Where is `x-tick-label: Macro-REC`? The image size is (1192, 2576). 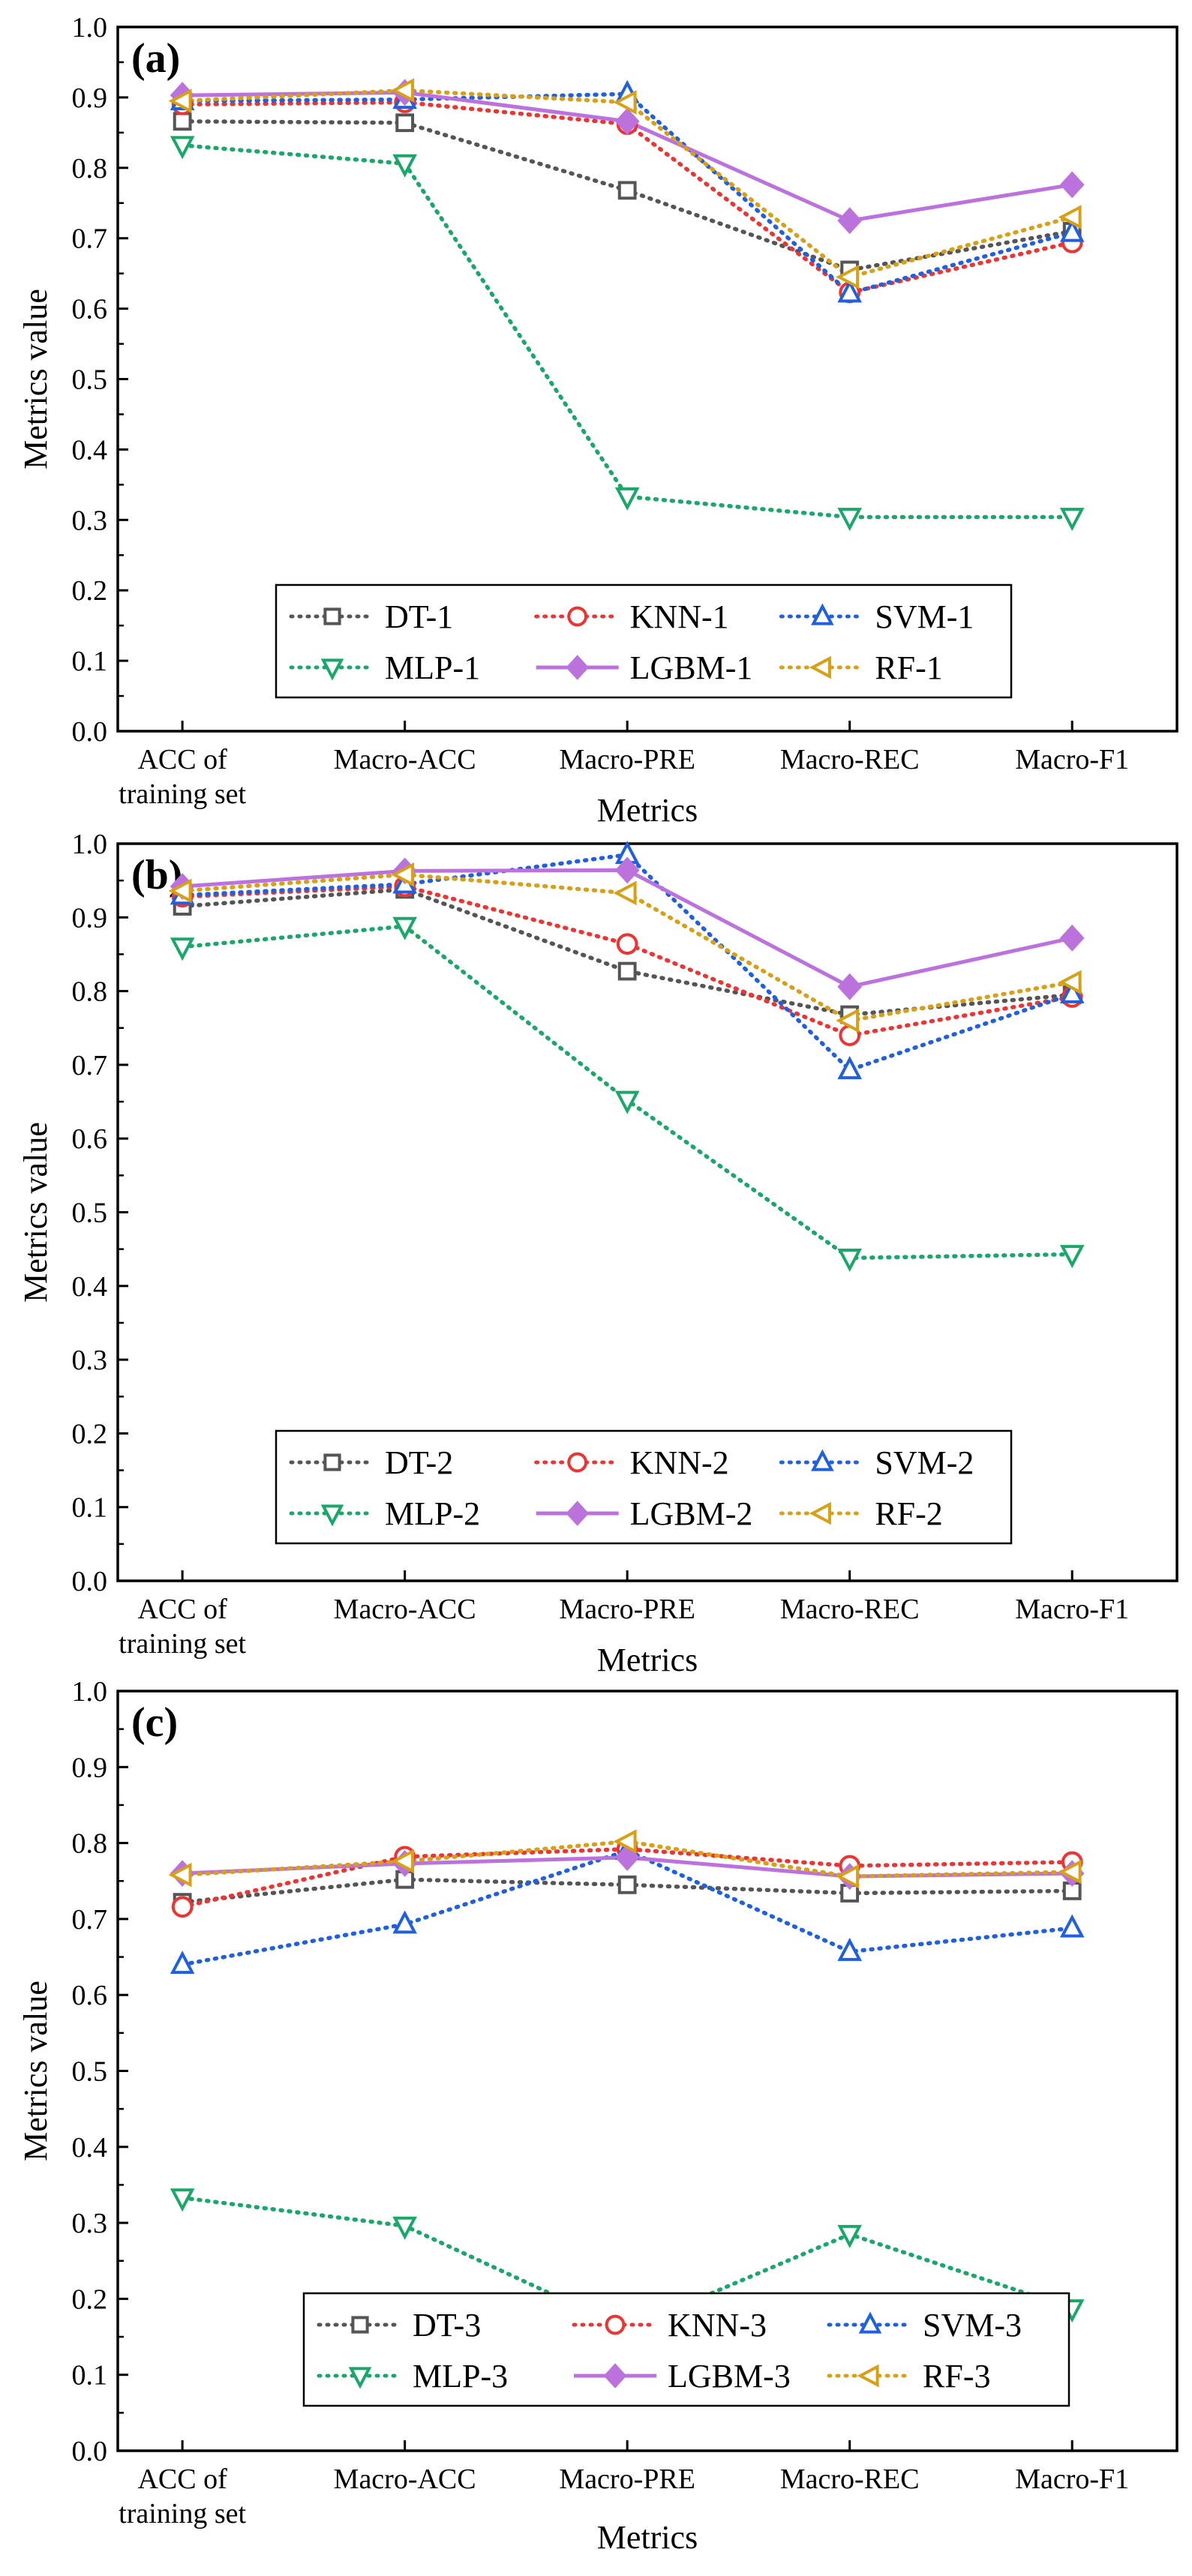
x-tick-label: Macro-REC is located at coordinates (850, 760).